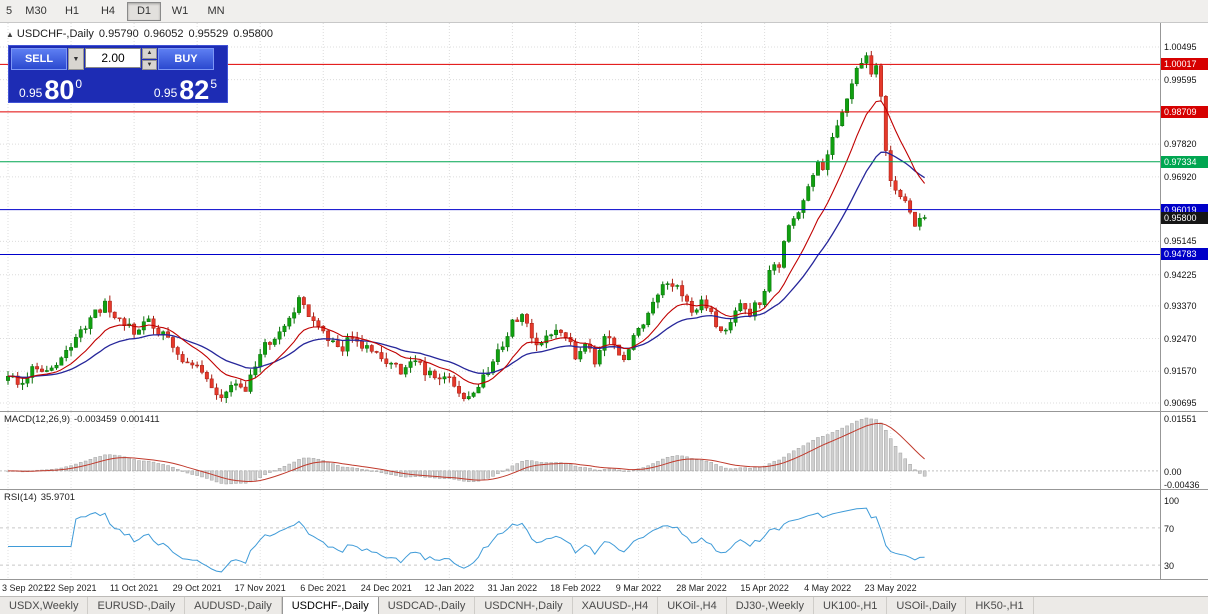 The image size is (1208, 614). What do you see at coordinates (216, 11) in the screenshot?
I see `timeframe-button-mn: MN` at bounding box center [216, 11].